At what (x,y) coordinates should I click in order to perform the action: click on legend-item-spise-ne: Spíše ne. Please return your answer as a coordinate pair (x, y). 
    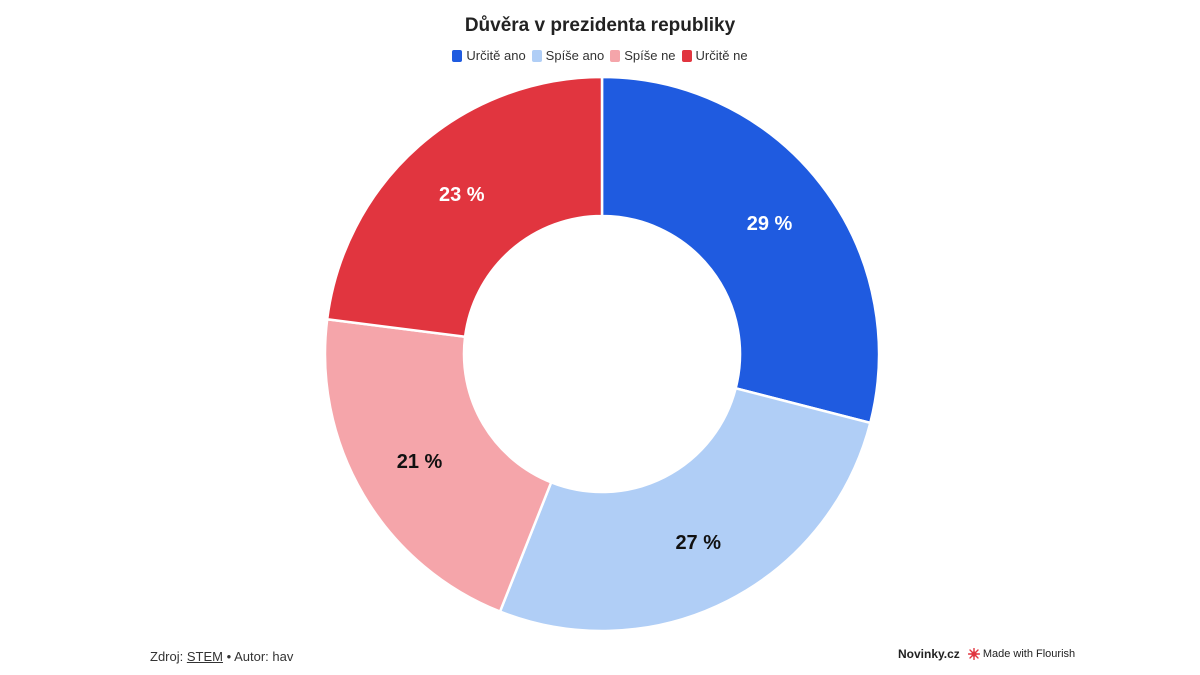
    Looking at the image, I should click on (643, 55).